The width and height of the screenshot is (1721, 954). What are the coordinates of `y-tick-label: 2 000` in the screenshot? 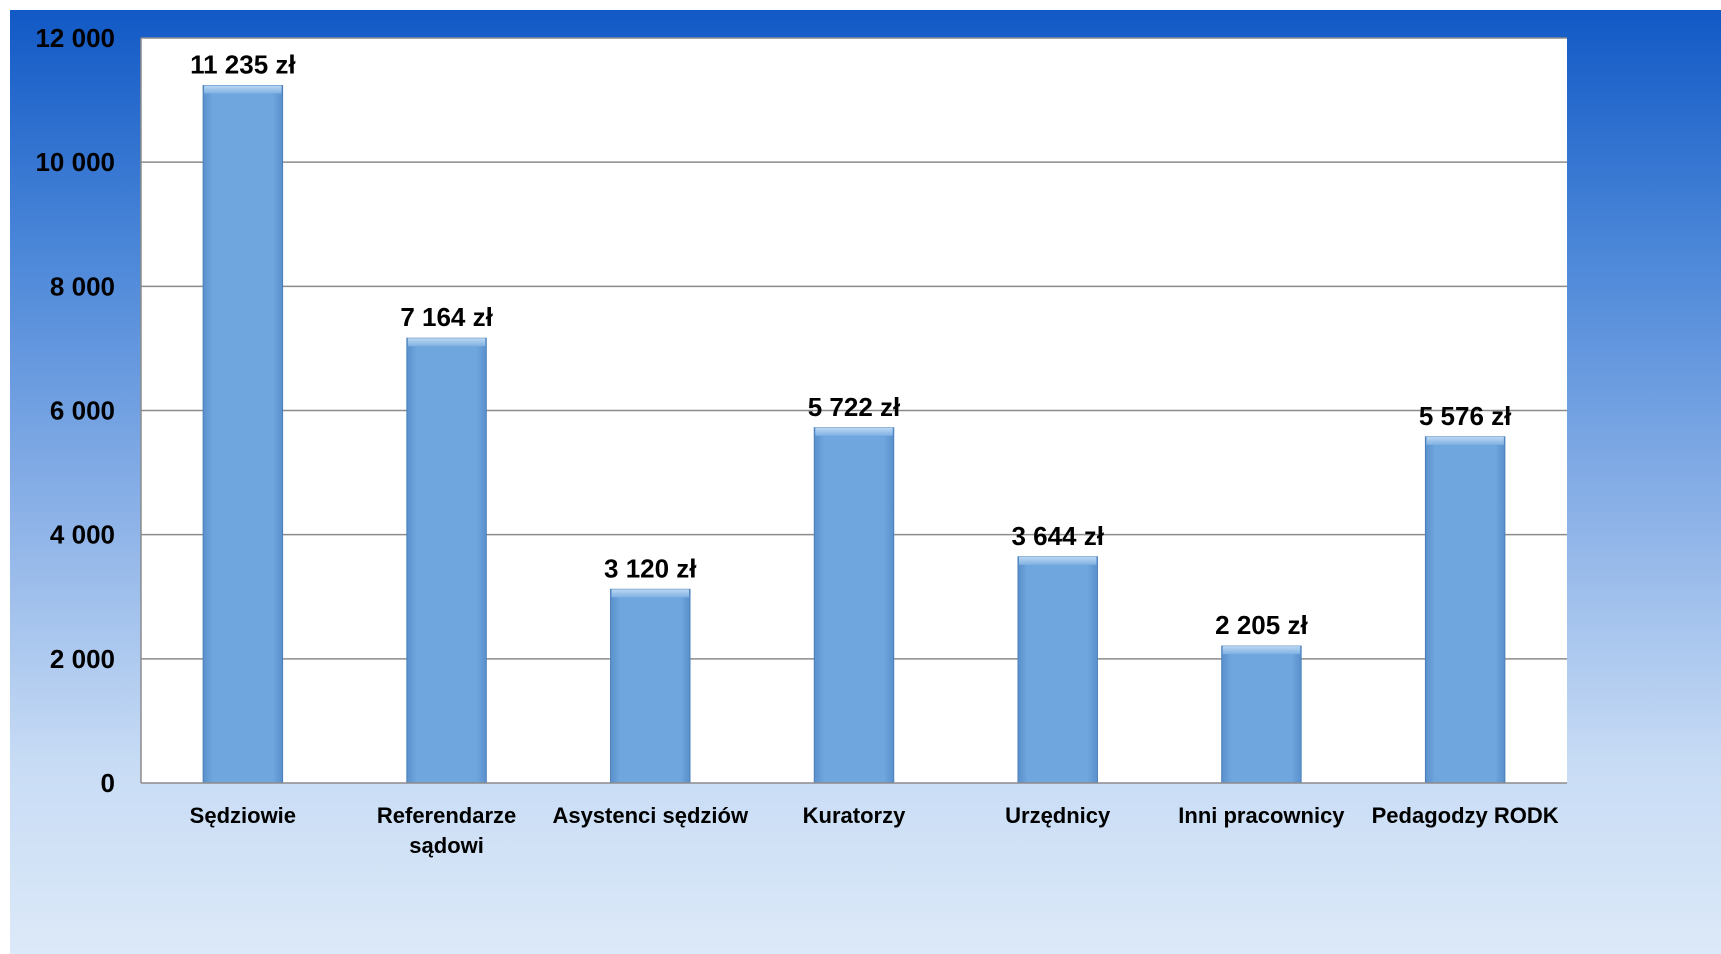 It's located at (82, 659).